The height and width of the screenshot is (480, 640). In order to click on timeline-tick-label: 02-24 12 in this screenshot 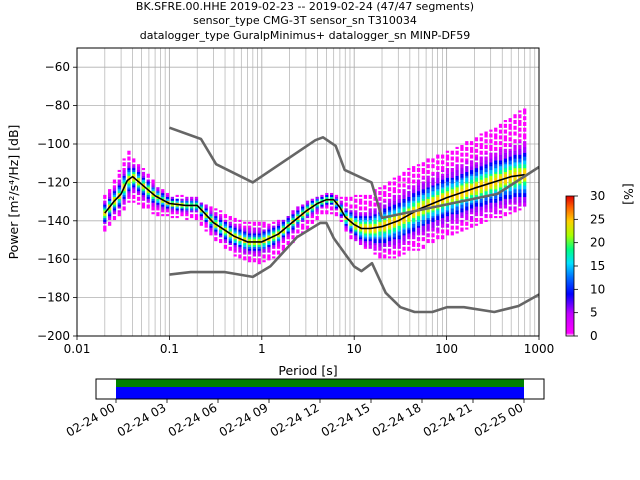, I will do `click(295, 419)`.